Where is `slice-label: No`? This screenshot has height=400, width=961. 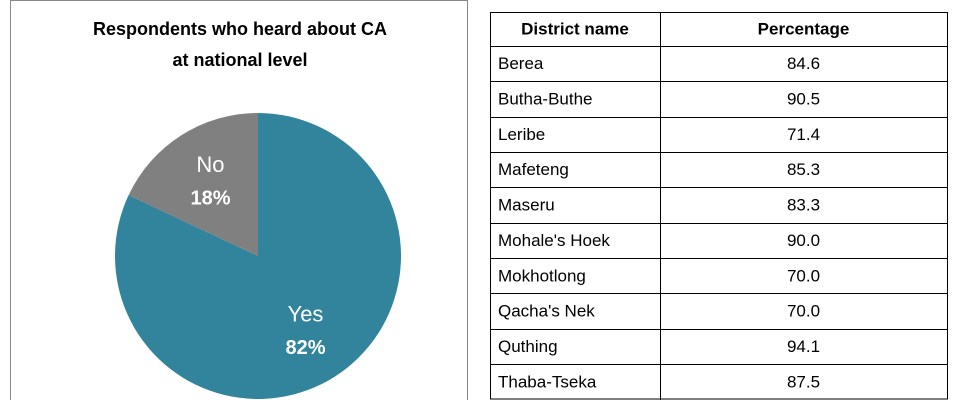
slice-label: No is located at coordinates (210, 164).